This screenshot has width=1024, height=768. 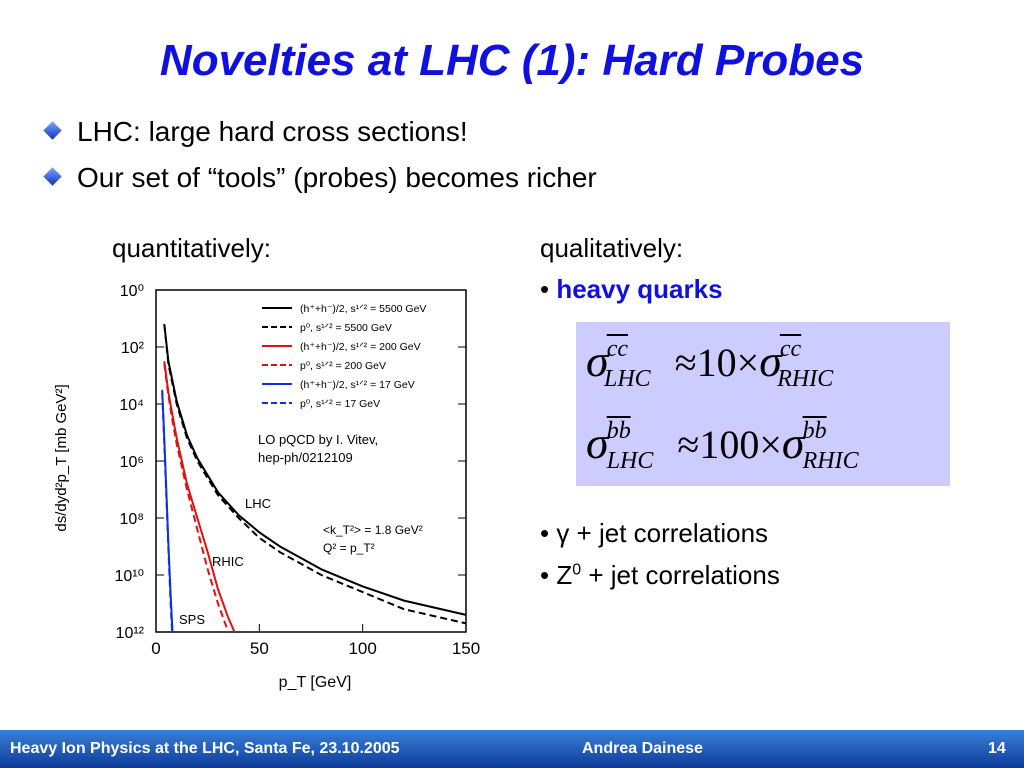 What do you see at coordinates (627, 379) in the screenshot?
I see `eq1-subscript: LHC` at bounding box center [627, 379].